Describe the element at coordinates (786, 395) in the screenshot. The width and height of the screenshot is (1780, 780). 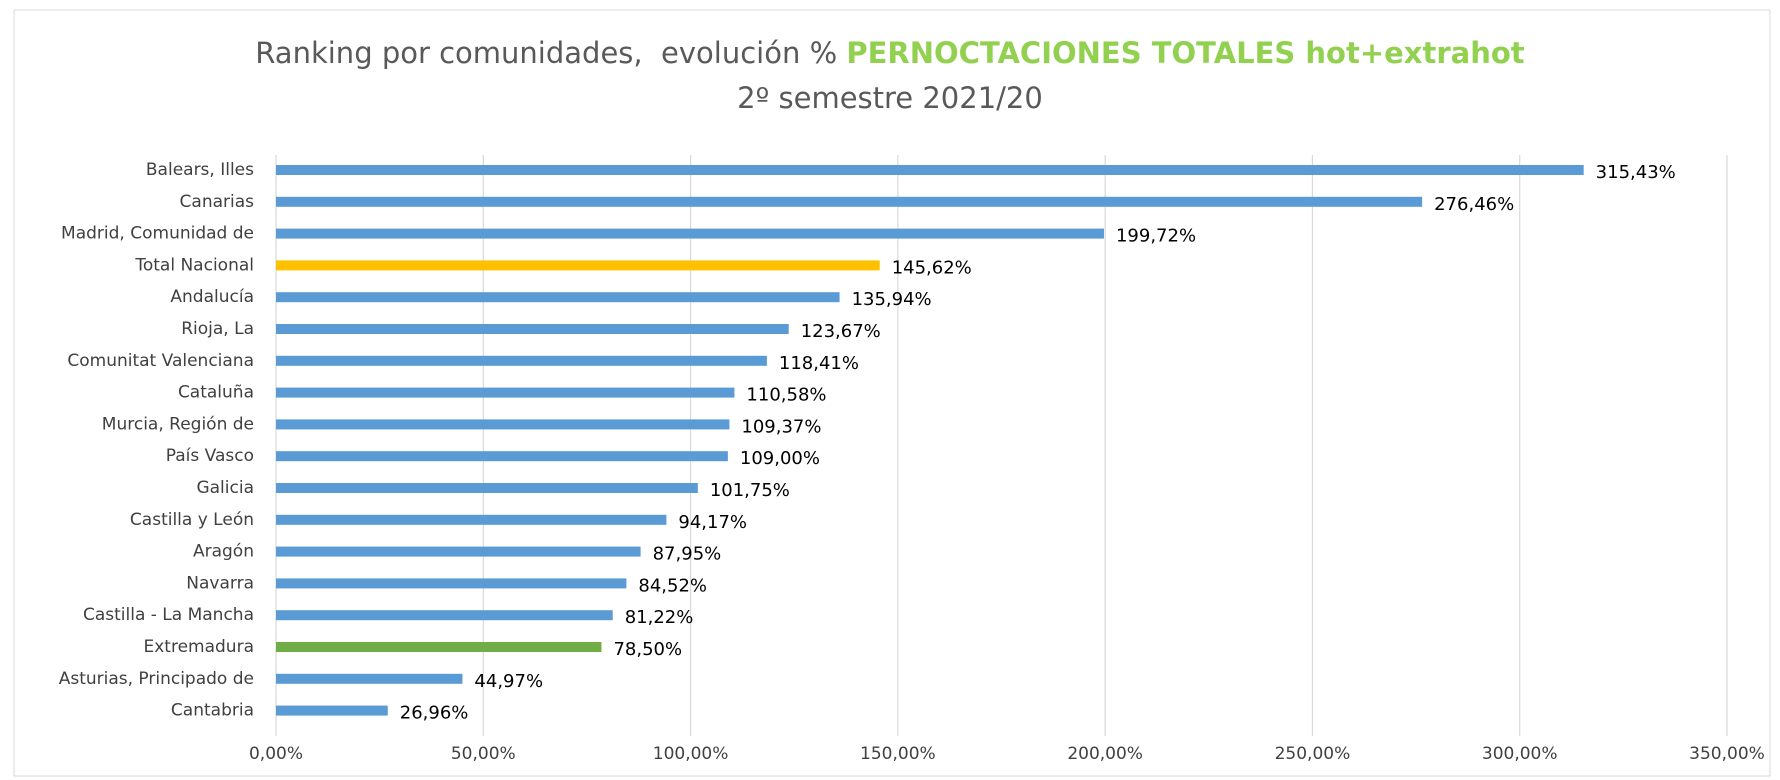
I see `data-label: 110,58%` at that location.